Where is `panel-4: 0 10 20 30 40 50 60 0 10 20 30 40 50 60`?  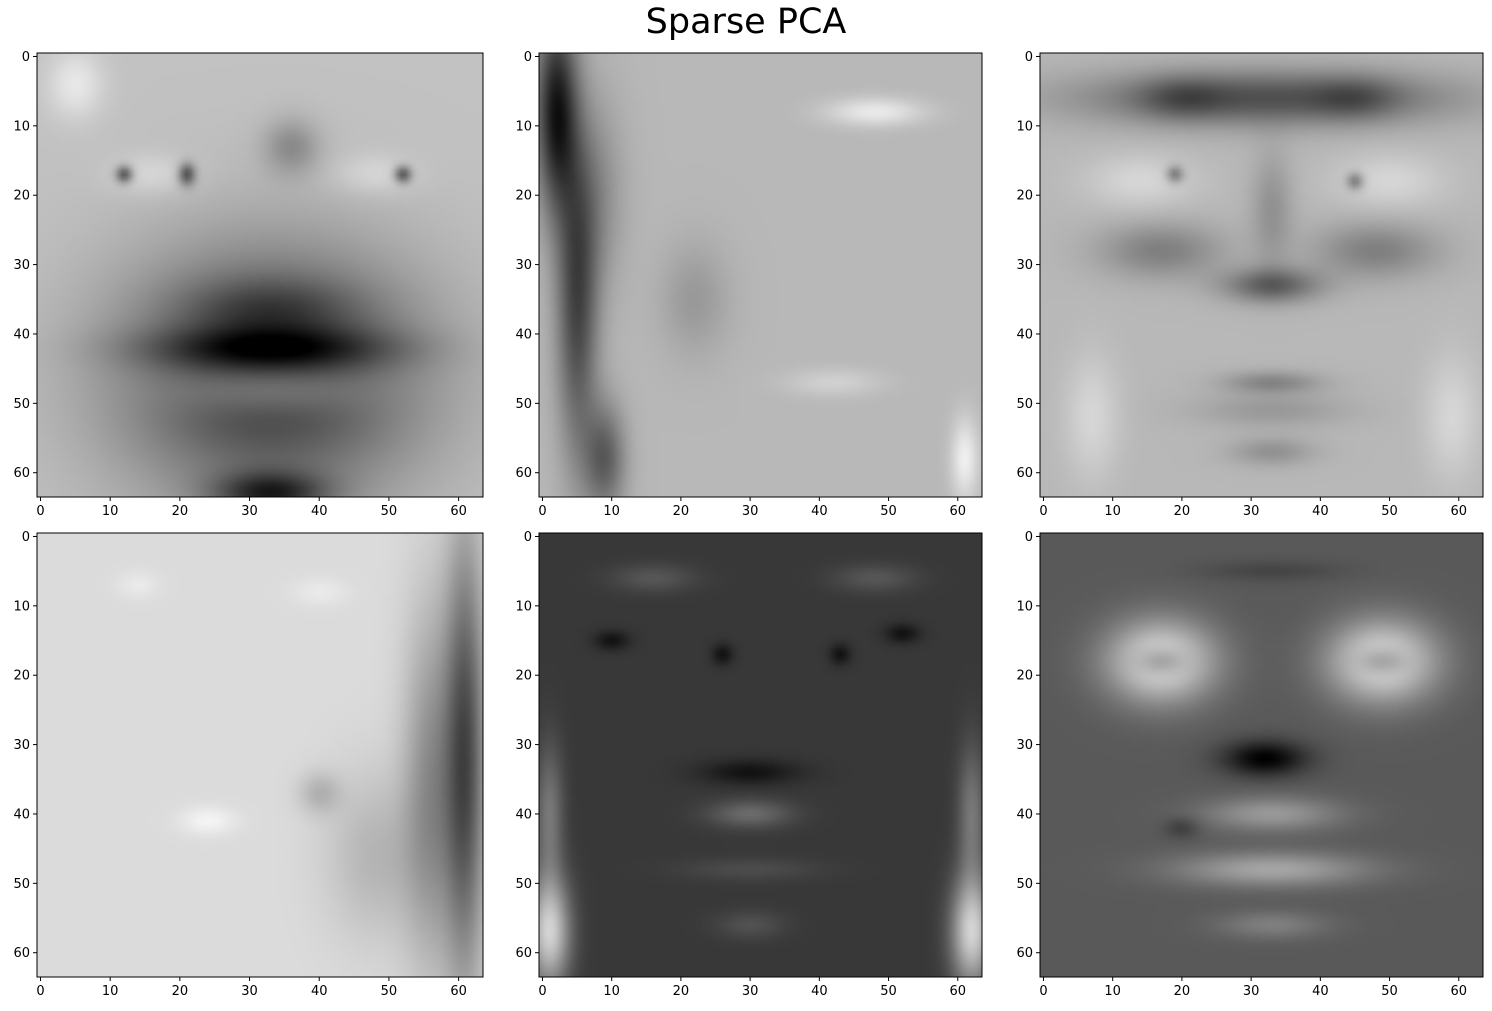 panel-4: 0 10 20 30 40 50 60 0 10 20 30 40 50 60 is located at coordinates (248, 764).